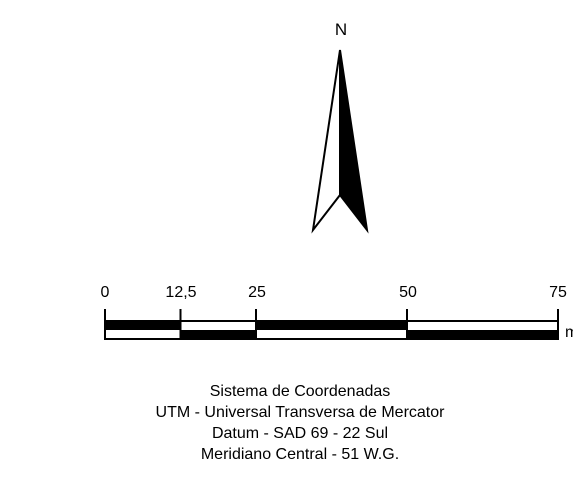  What do you see at coordinates (300, 391) in the screenshot?
I see `info-line-1: Sistema de Coordenadas` at bounding box center [300, 391].